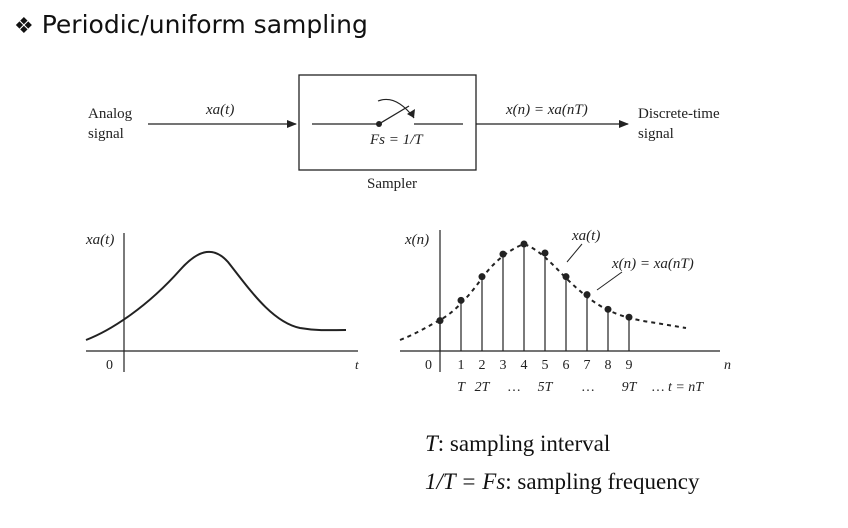  Describe the element at coordinates (99, 240) in the screenshot. I see `left-y-label: xa(t)` at that location.